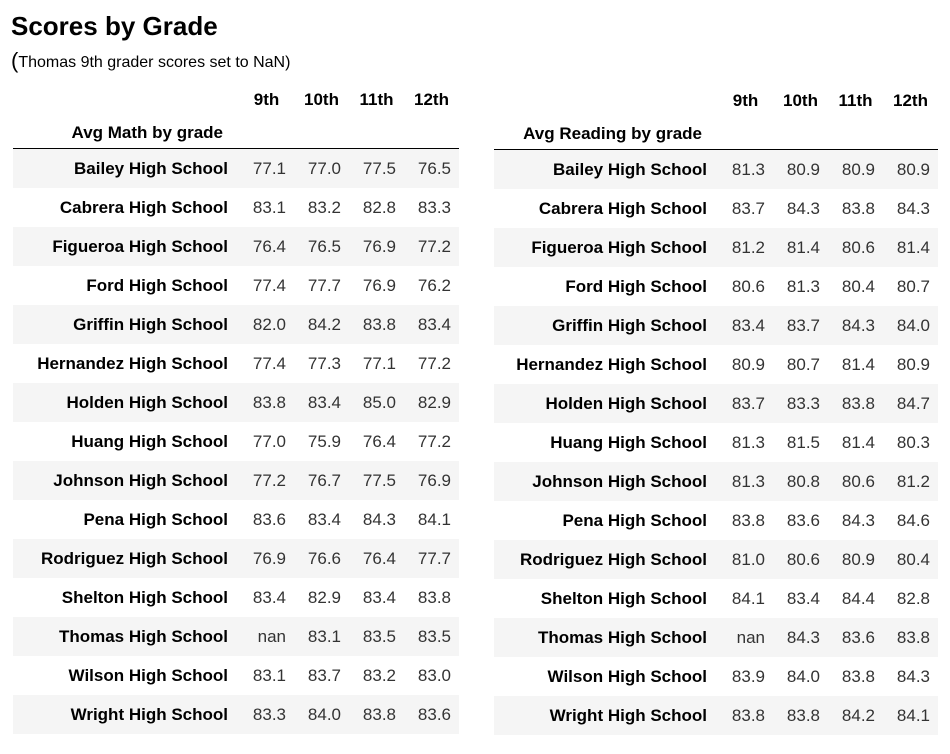 Image resolution: width=950 pixels, height=754 pixels. What do you see at coordinates (126, 100) in the screenshot?
I see `blank-header-cell` at bounding box center [126, 100].